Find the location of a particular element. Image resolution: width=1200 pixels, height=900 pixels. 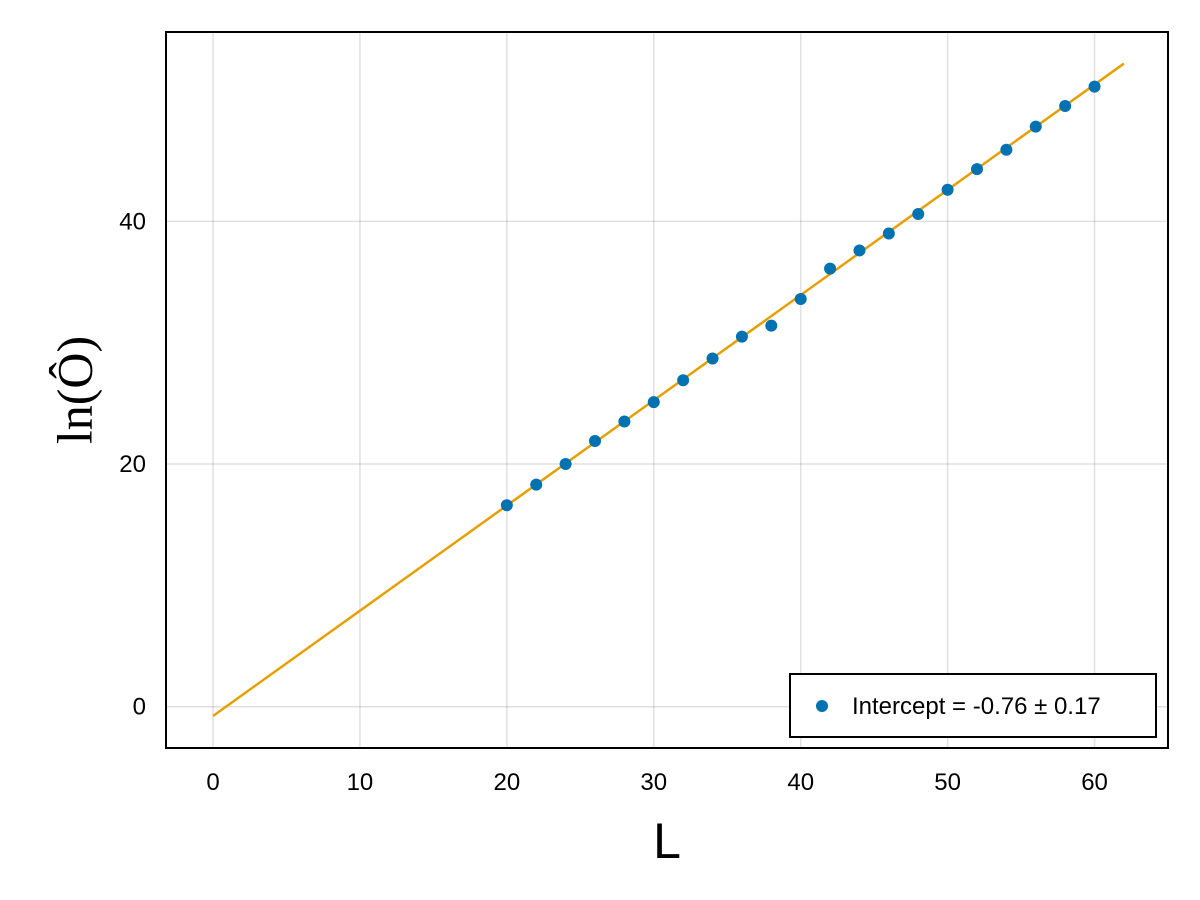

legend-box is located at coordinates (973, 705).